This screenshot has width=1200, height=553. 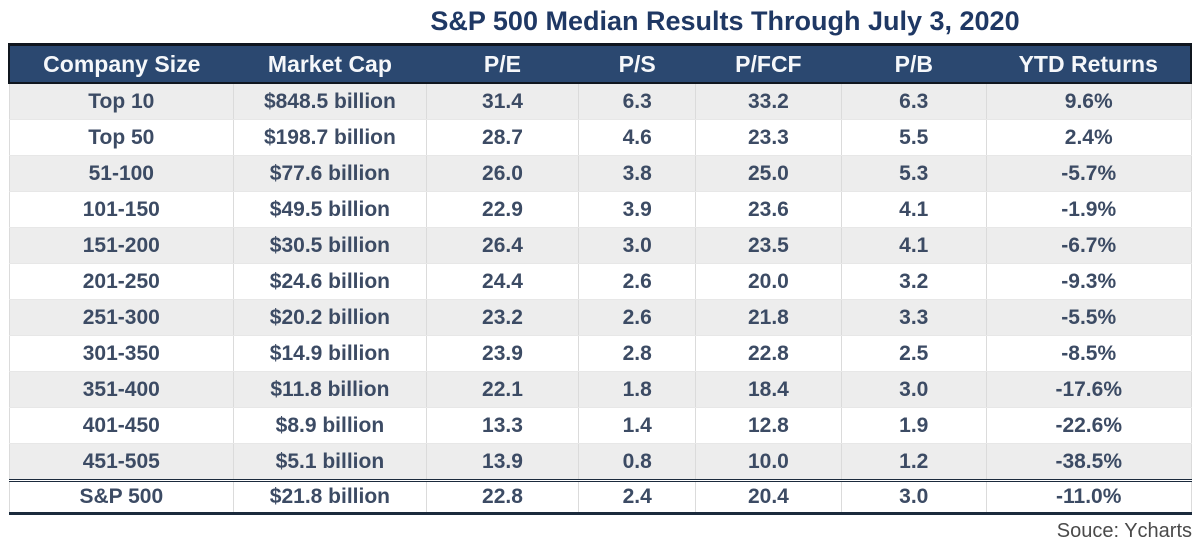 I want to click on table-cell: 351-400, so click(x=121, y=389).